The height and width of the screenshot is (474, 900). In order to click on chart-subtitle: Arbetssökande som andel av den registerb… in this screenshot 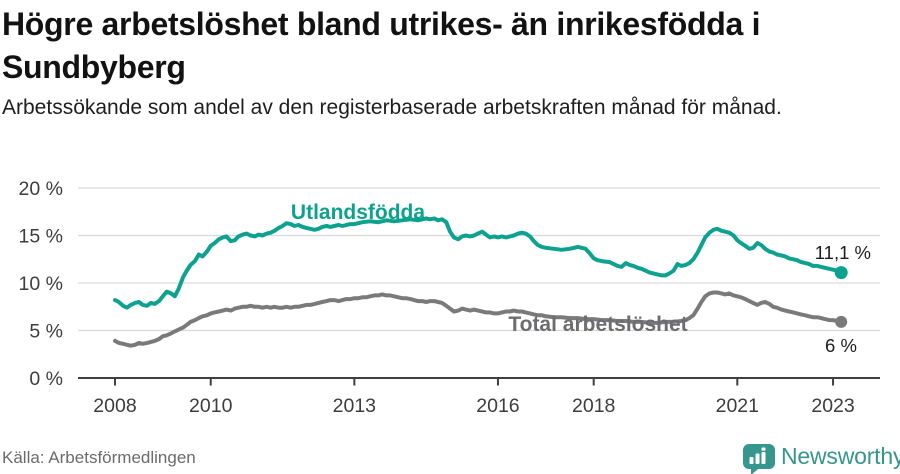, I will do `click(392, 107)`.